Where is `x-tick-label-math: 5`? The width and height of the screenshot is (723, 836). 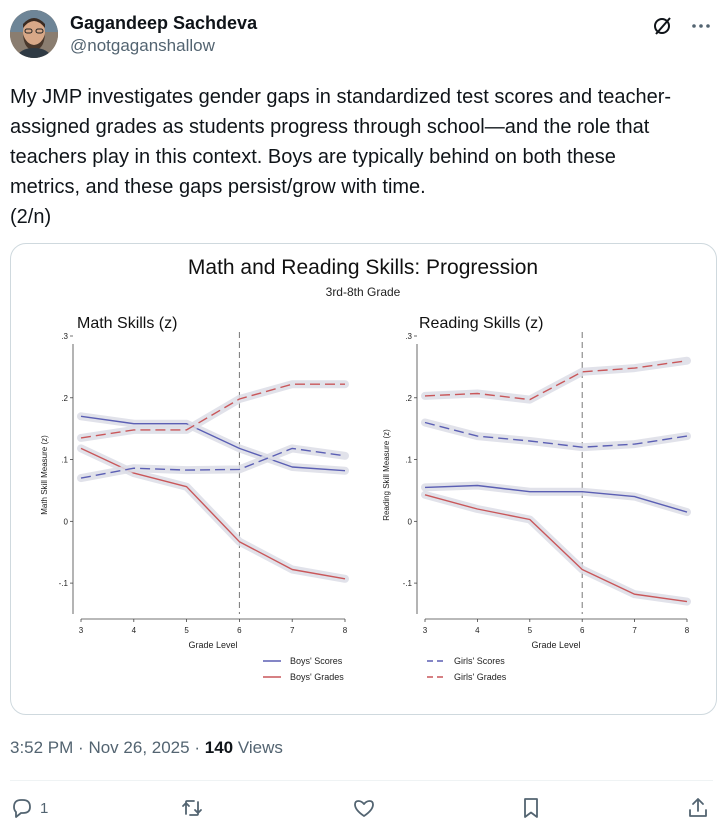 x-tick-label-math: 5 is located at coordinates (186, 630).